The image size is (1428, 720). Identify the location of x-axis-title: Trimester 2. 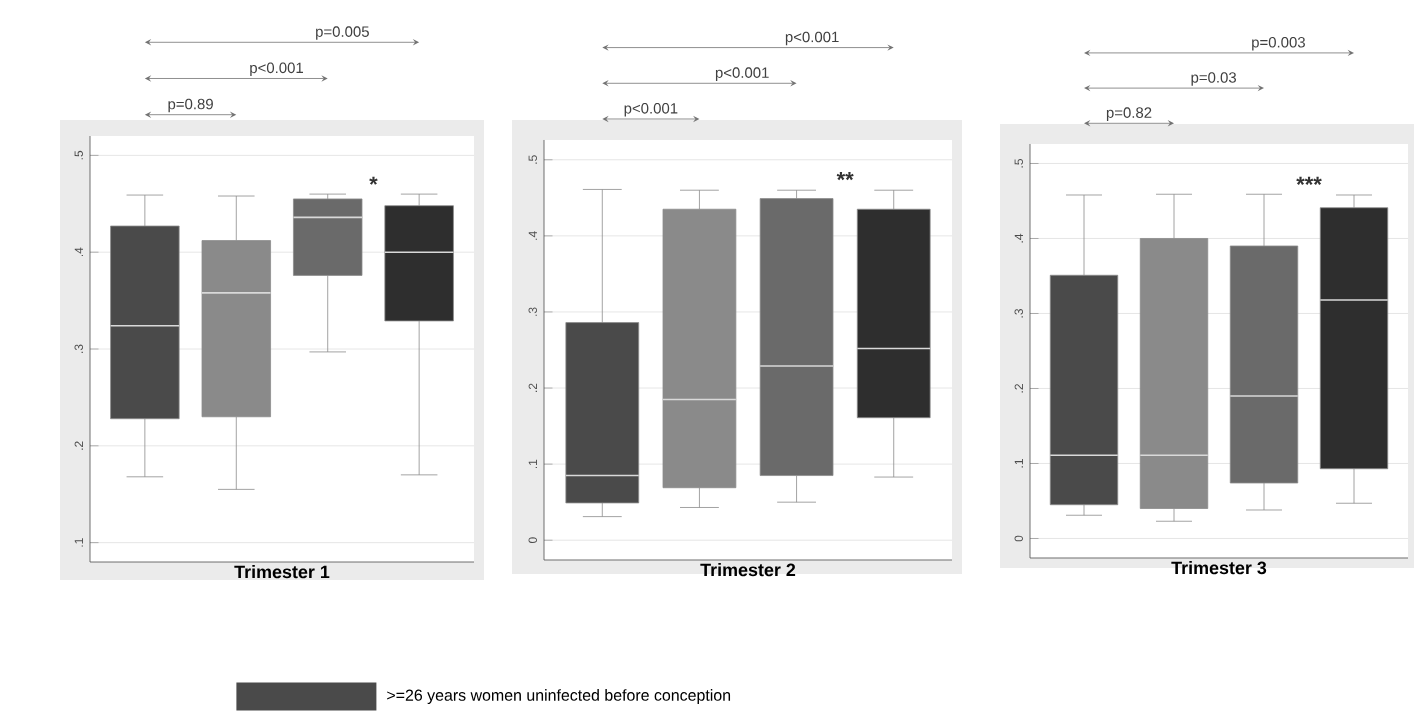
(748, 570).